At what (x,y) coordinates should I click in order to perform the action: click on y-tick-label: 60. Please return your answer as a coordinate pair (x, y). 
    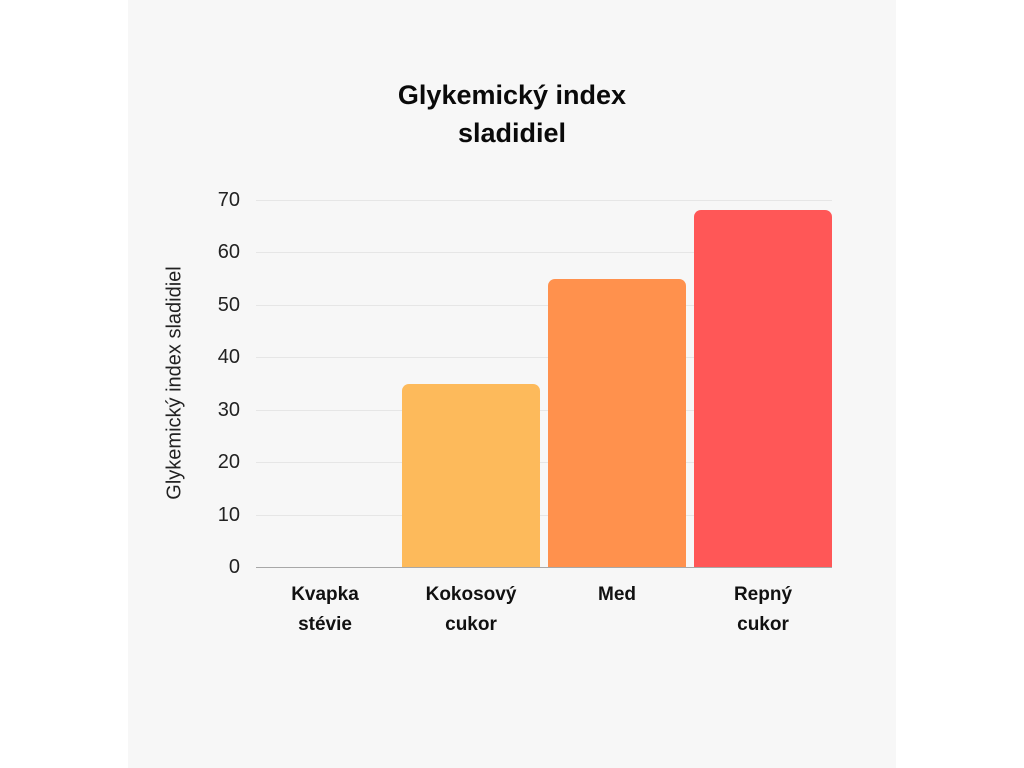
    Looking at the image, I should click on (228, 252).